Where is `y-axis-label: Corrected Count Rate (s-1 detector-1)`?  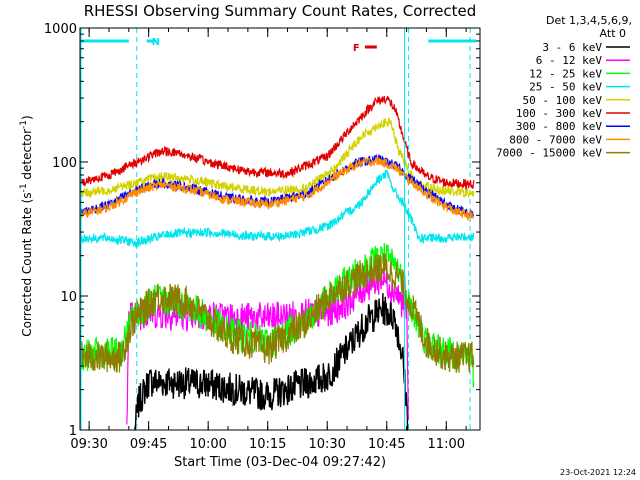 y-axis-label: Corrected Count Rate (s-1 detector-1) is located at coordinates (26, 225).